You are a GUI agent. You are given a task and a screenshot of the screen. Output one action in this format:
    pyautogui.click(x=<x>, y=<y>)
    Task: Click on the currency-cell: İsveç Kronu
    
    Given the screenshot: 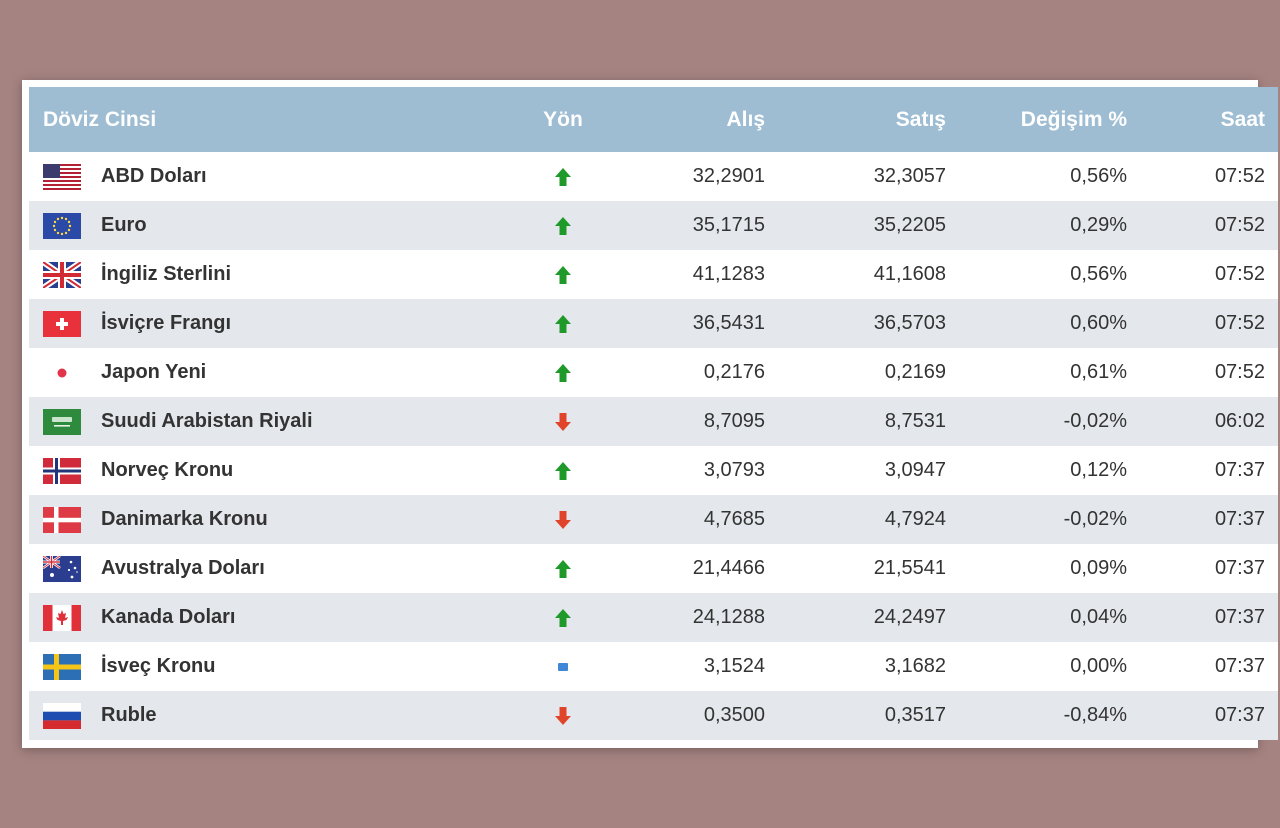 What is the action you would take?
    pyautogui.click(x=271, y=666)
    